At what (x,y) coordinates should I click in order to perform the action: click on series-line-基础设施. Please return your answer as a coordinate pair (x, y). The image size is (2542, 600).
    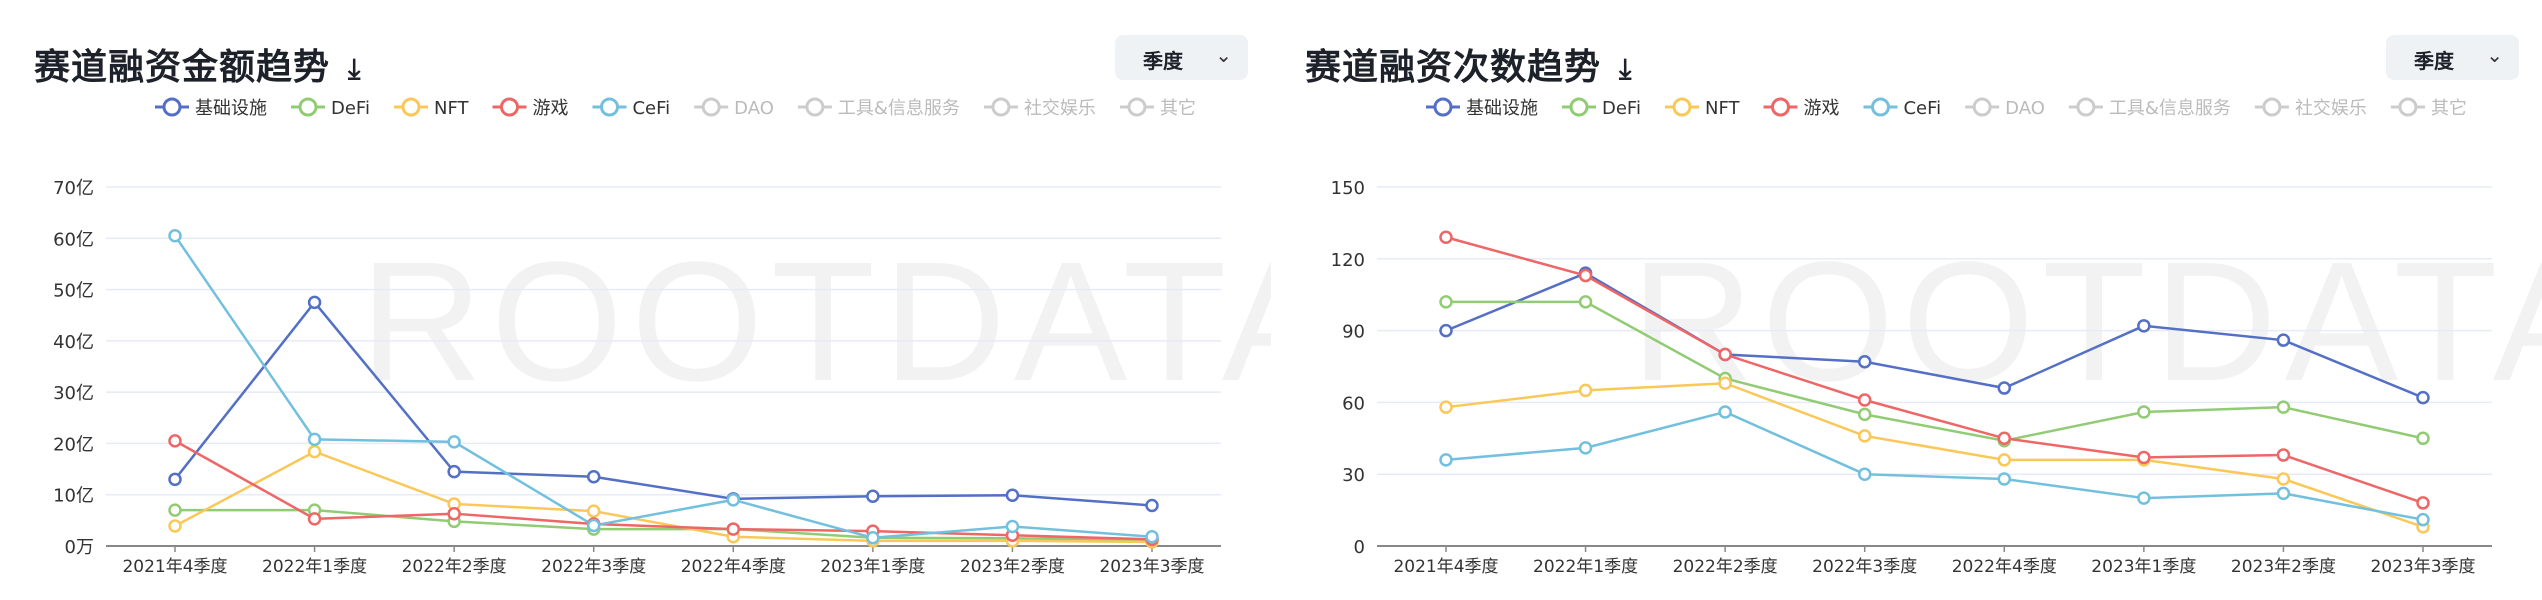
    Looking at the image, I should click on (1934, 335).